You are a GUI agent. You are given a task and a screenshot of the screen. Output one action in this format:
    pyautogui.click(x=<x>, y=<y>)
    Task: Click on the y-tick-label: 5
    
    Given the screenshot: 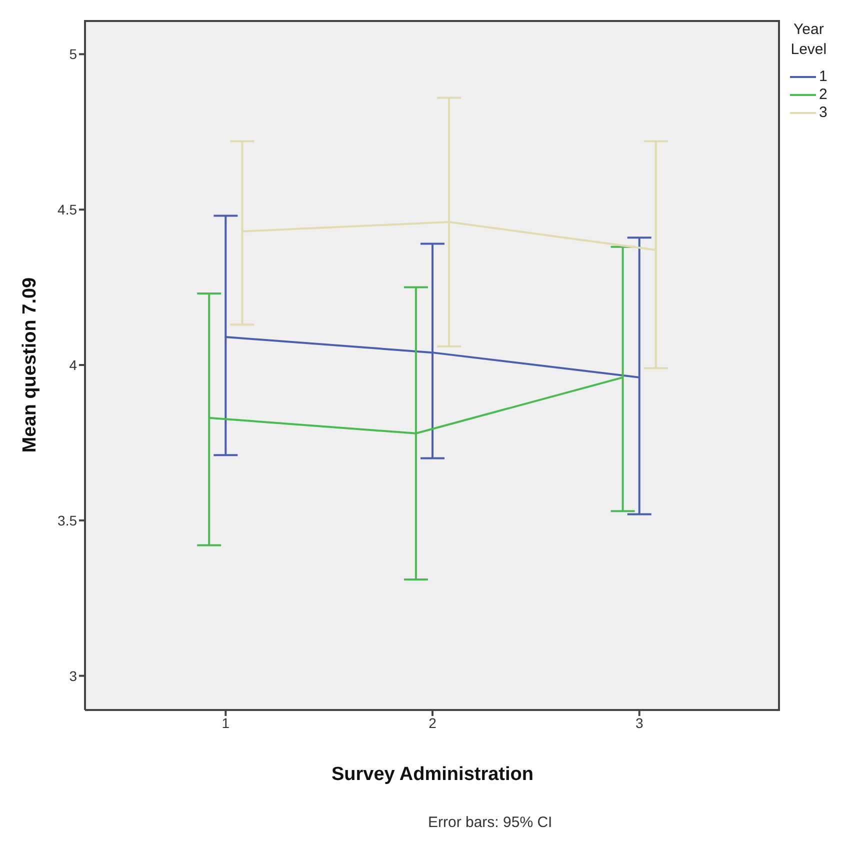 What is the action you would take?
    pyautogui.click(x=73, y=54)
    